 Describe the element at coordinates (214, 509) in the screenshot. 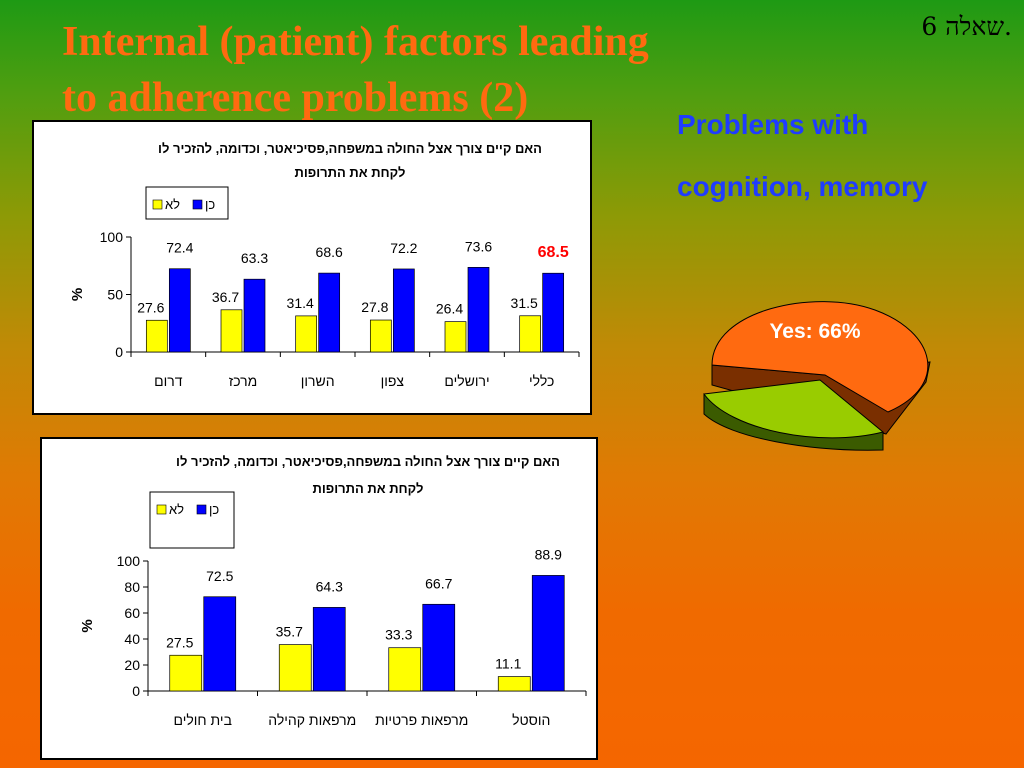

I see `chart2-legend-label-1: כן` at that location.